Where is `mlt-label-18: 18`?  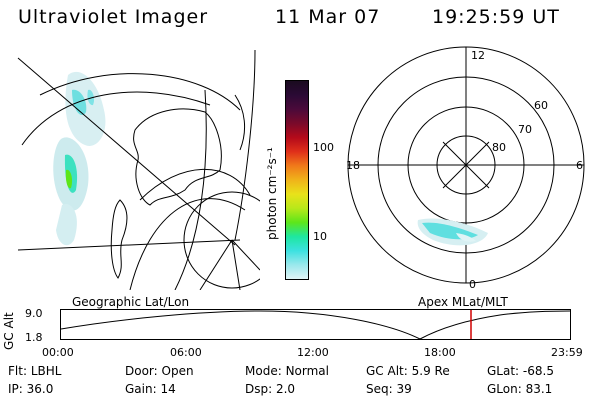
mlt-label-18: 18 is located at coordinates (353, 165).